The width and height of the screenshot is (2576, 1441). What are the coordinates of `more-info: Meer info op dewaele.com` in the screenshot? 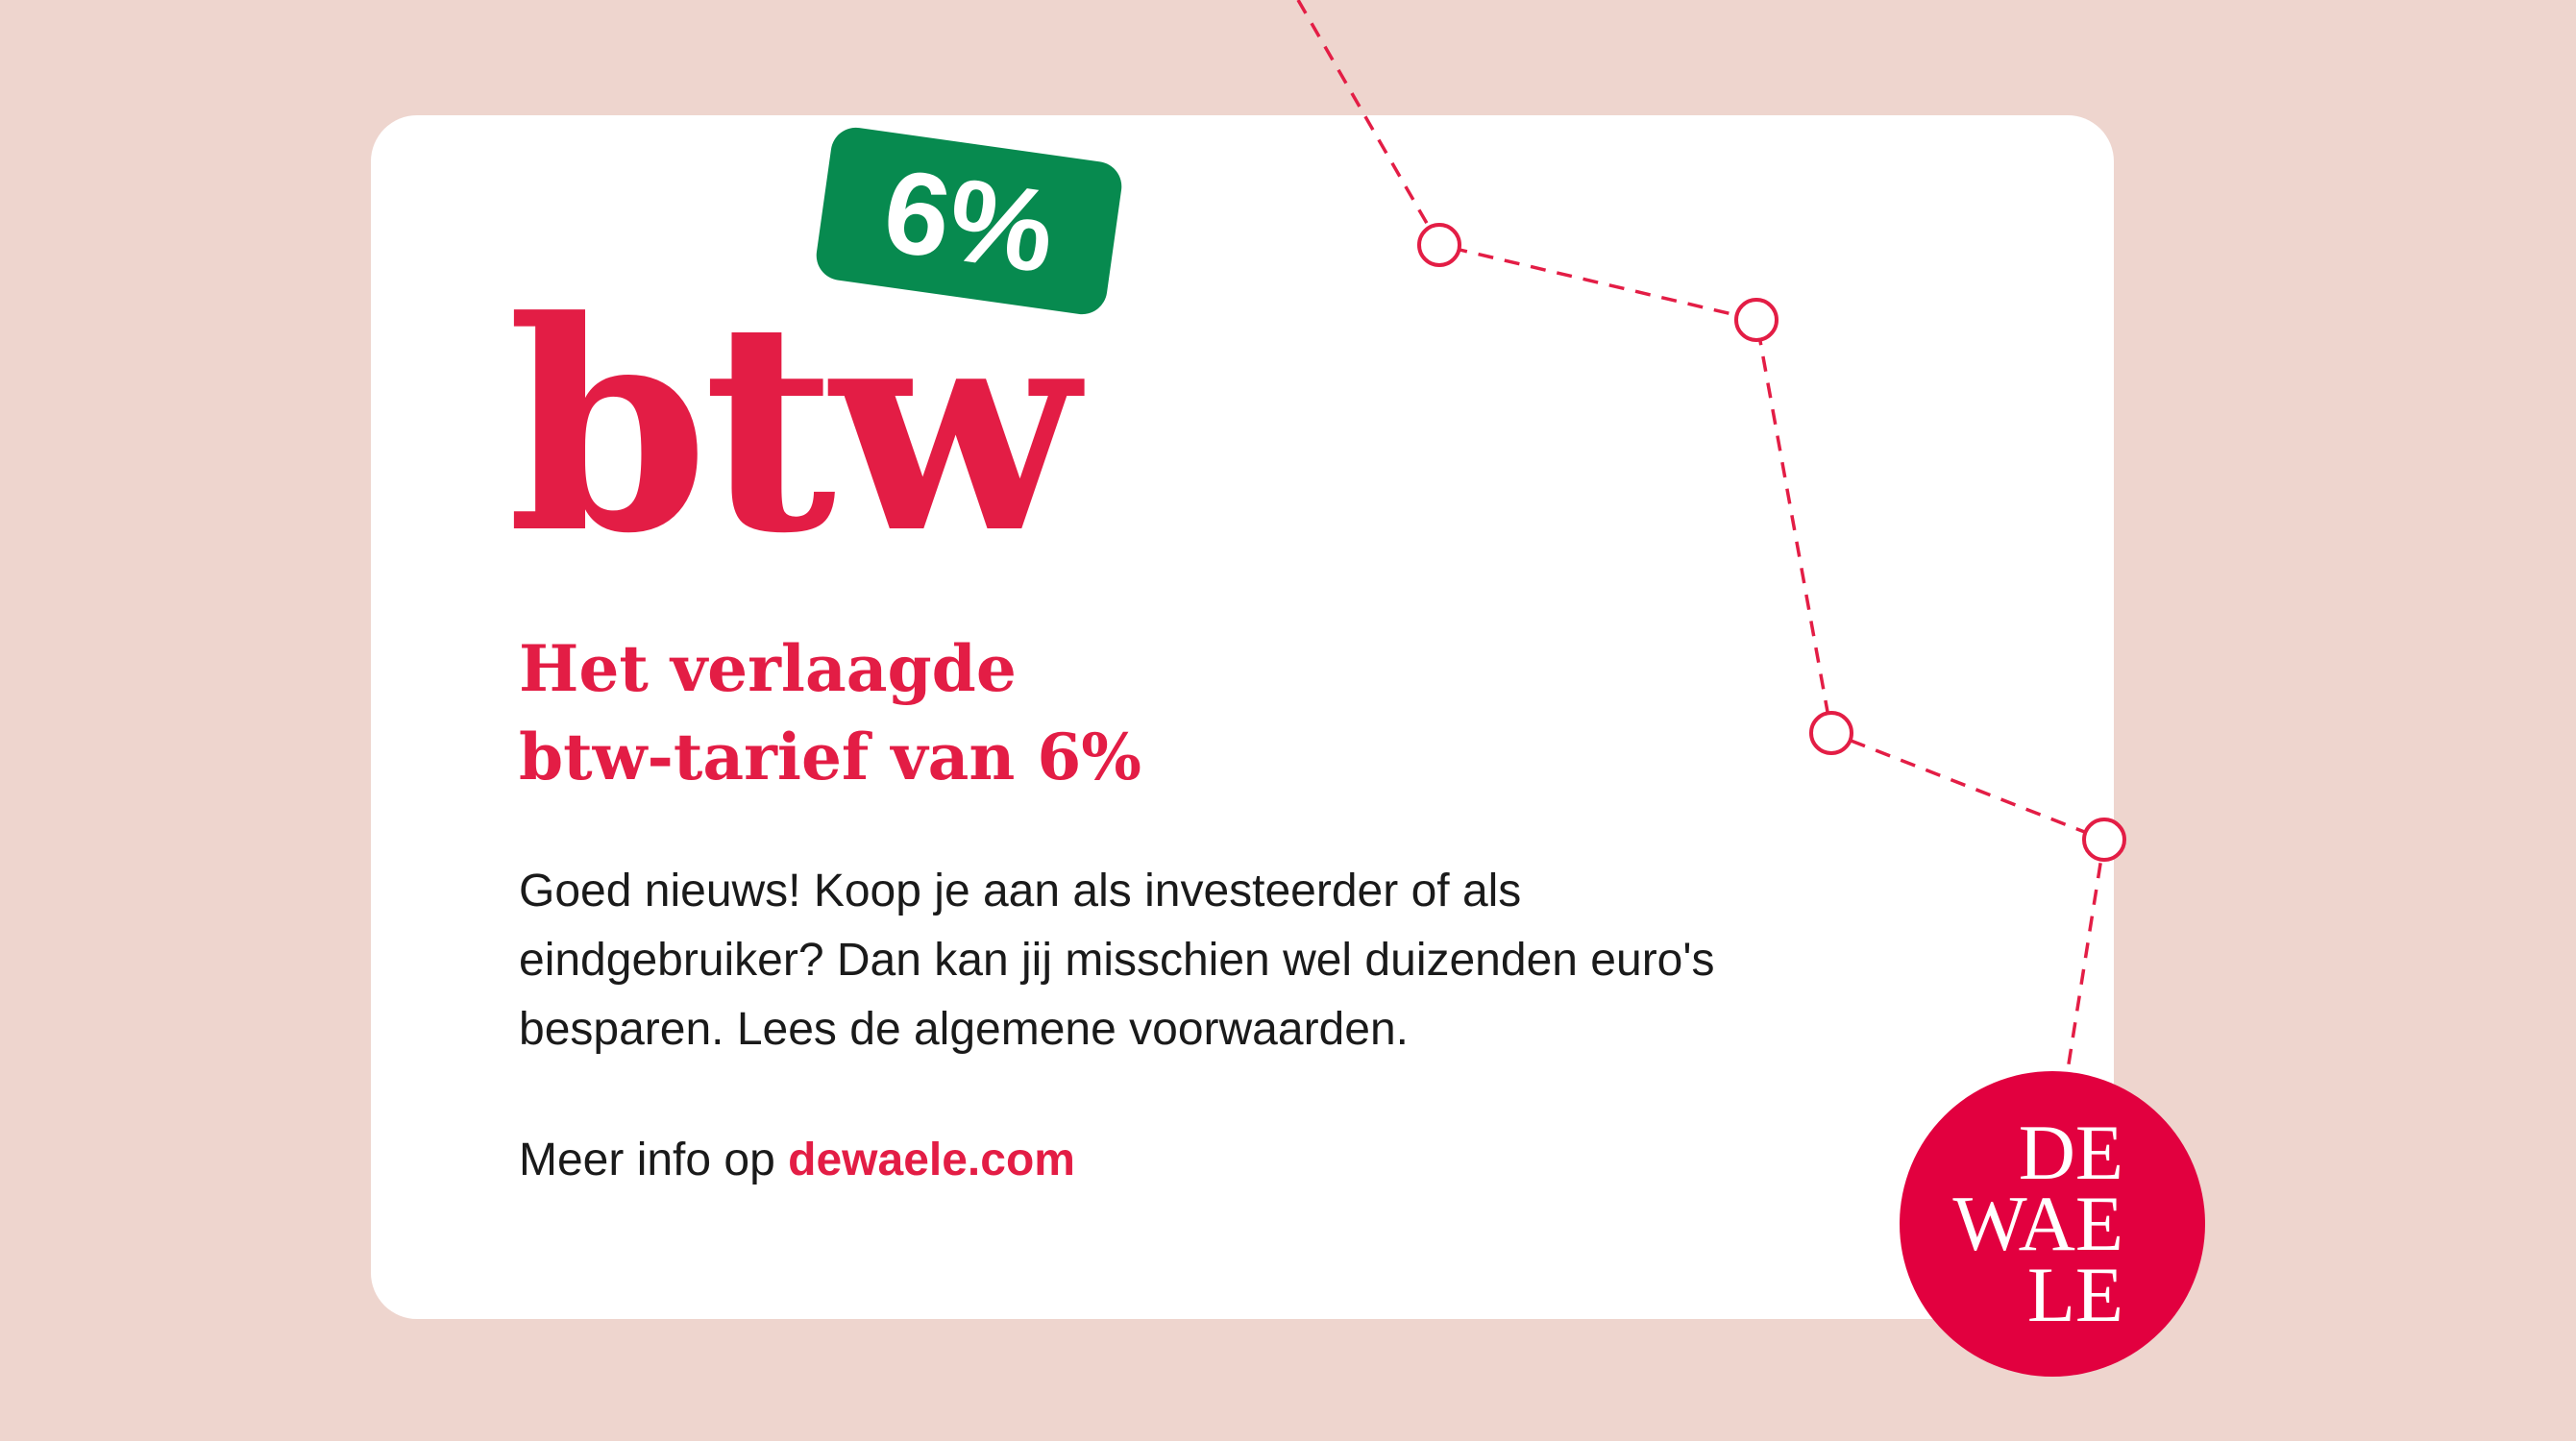 It's located at (797, 1160).